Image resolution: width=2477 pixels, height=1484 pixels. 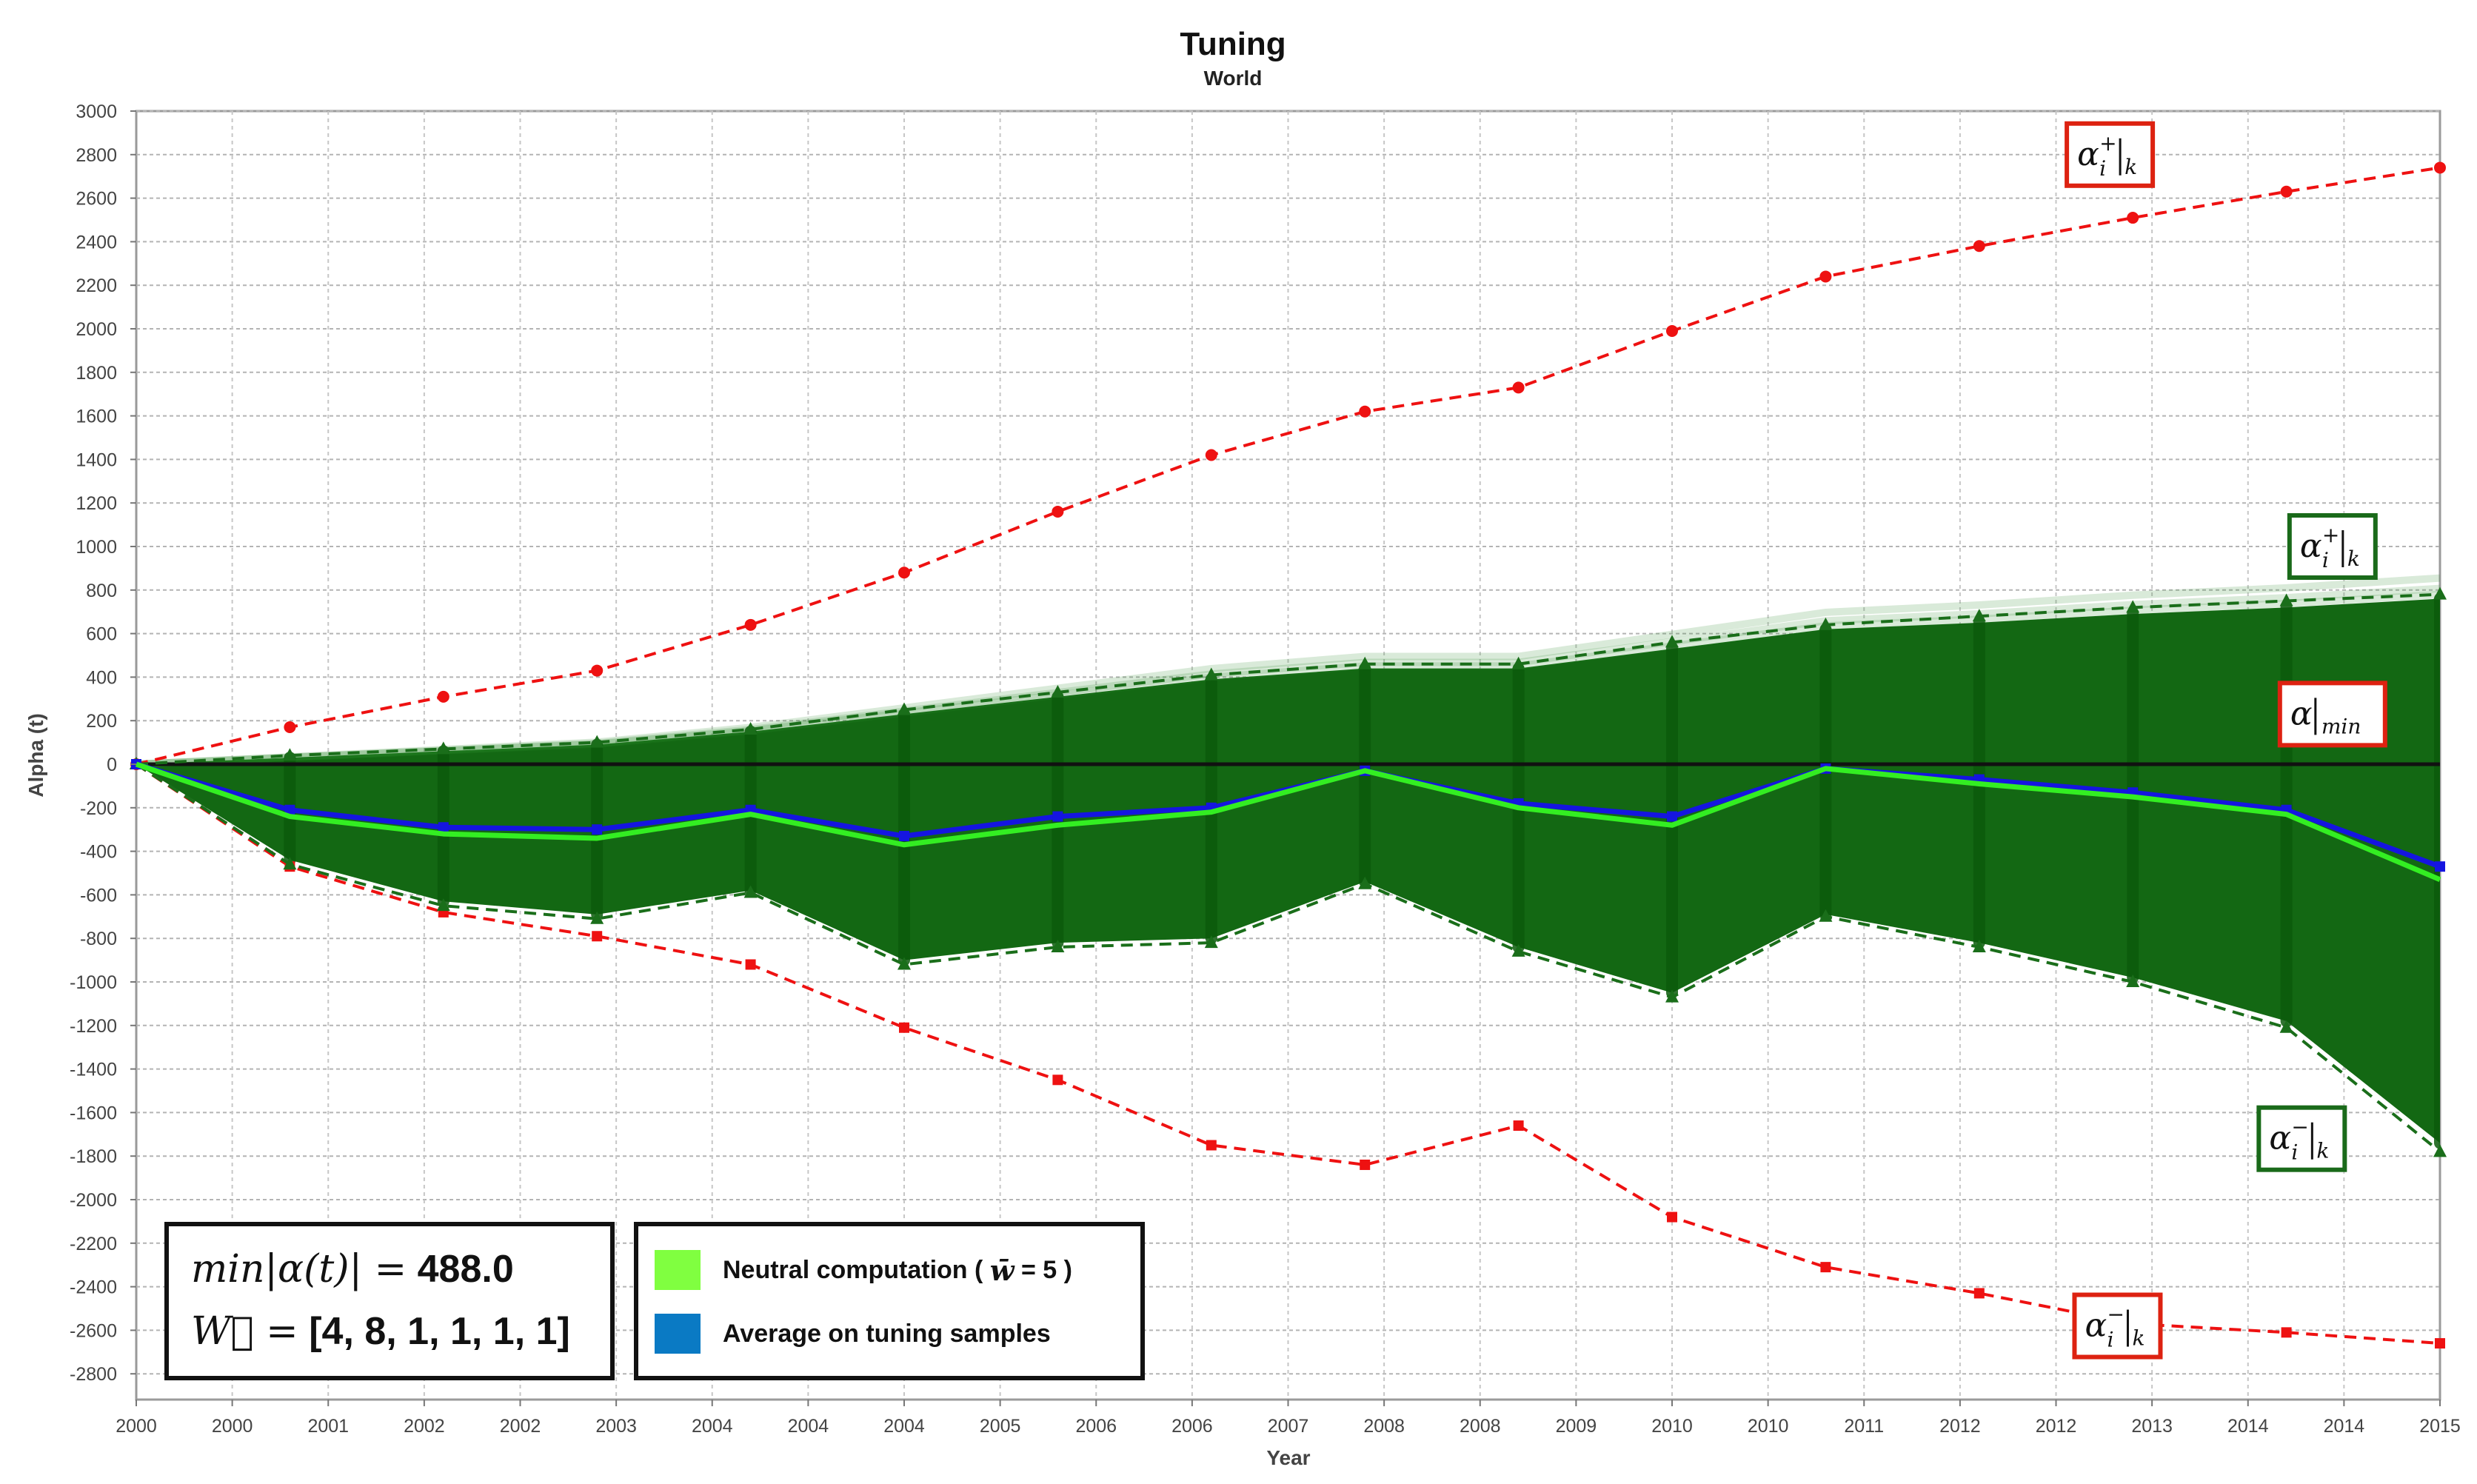 What do you see at coordinates (97, 503) in the screenshot?
I see `y-tick-label: 1200` at bounding box center [97, 503].